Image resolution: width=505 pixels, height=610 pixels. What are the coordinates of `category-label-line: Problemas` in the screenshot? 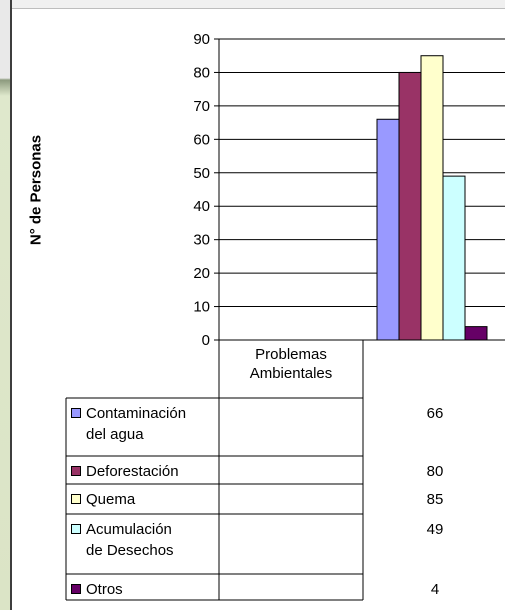 It's located at (291, 354).